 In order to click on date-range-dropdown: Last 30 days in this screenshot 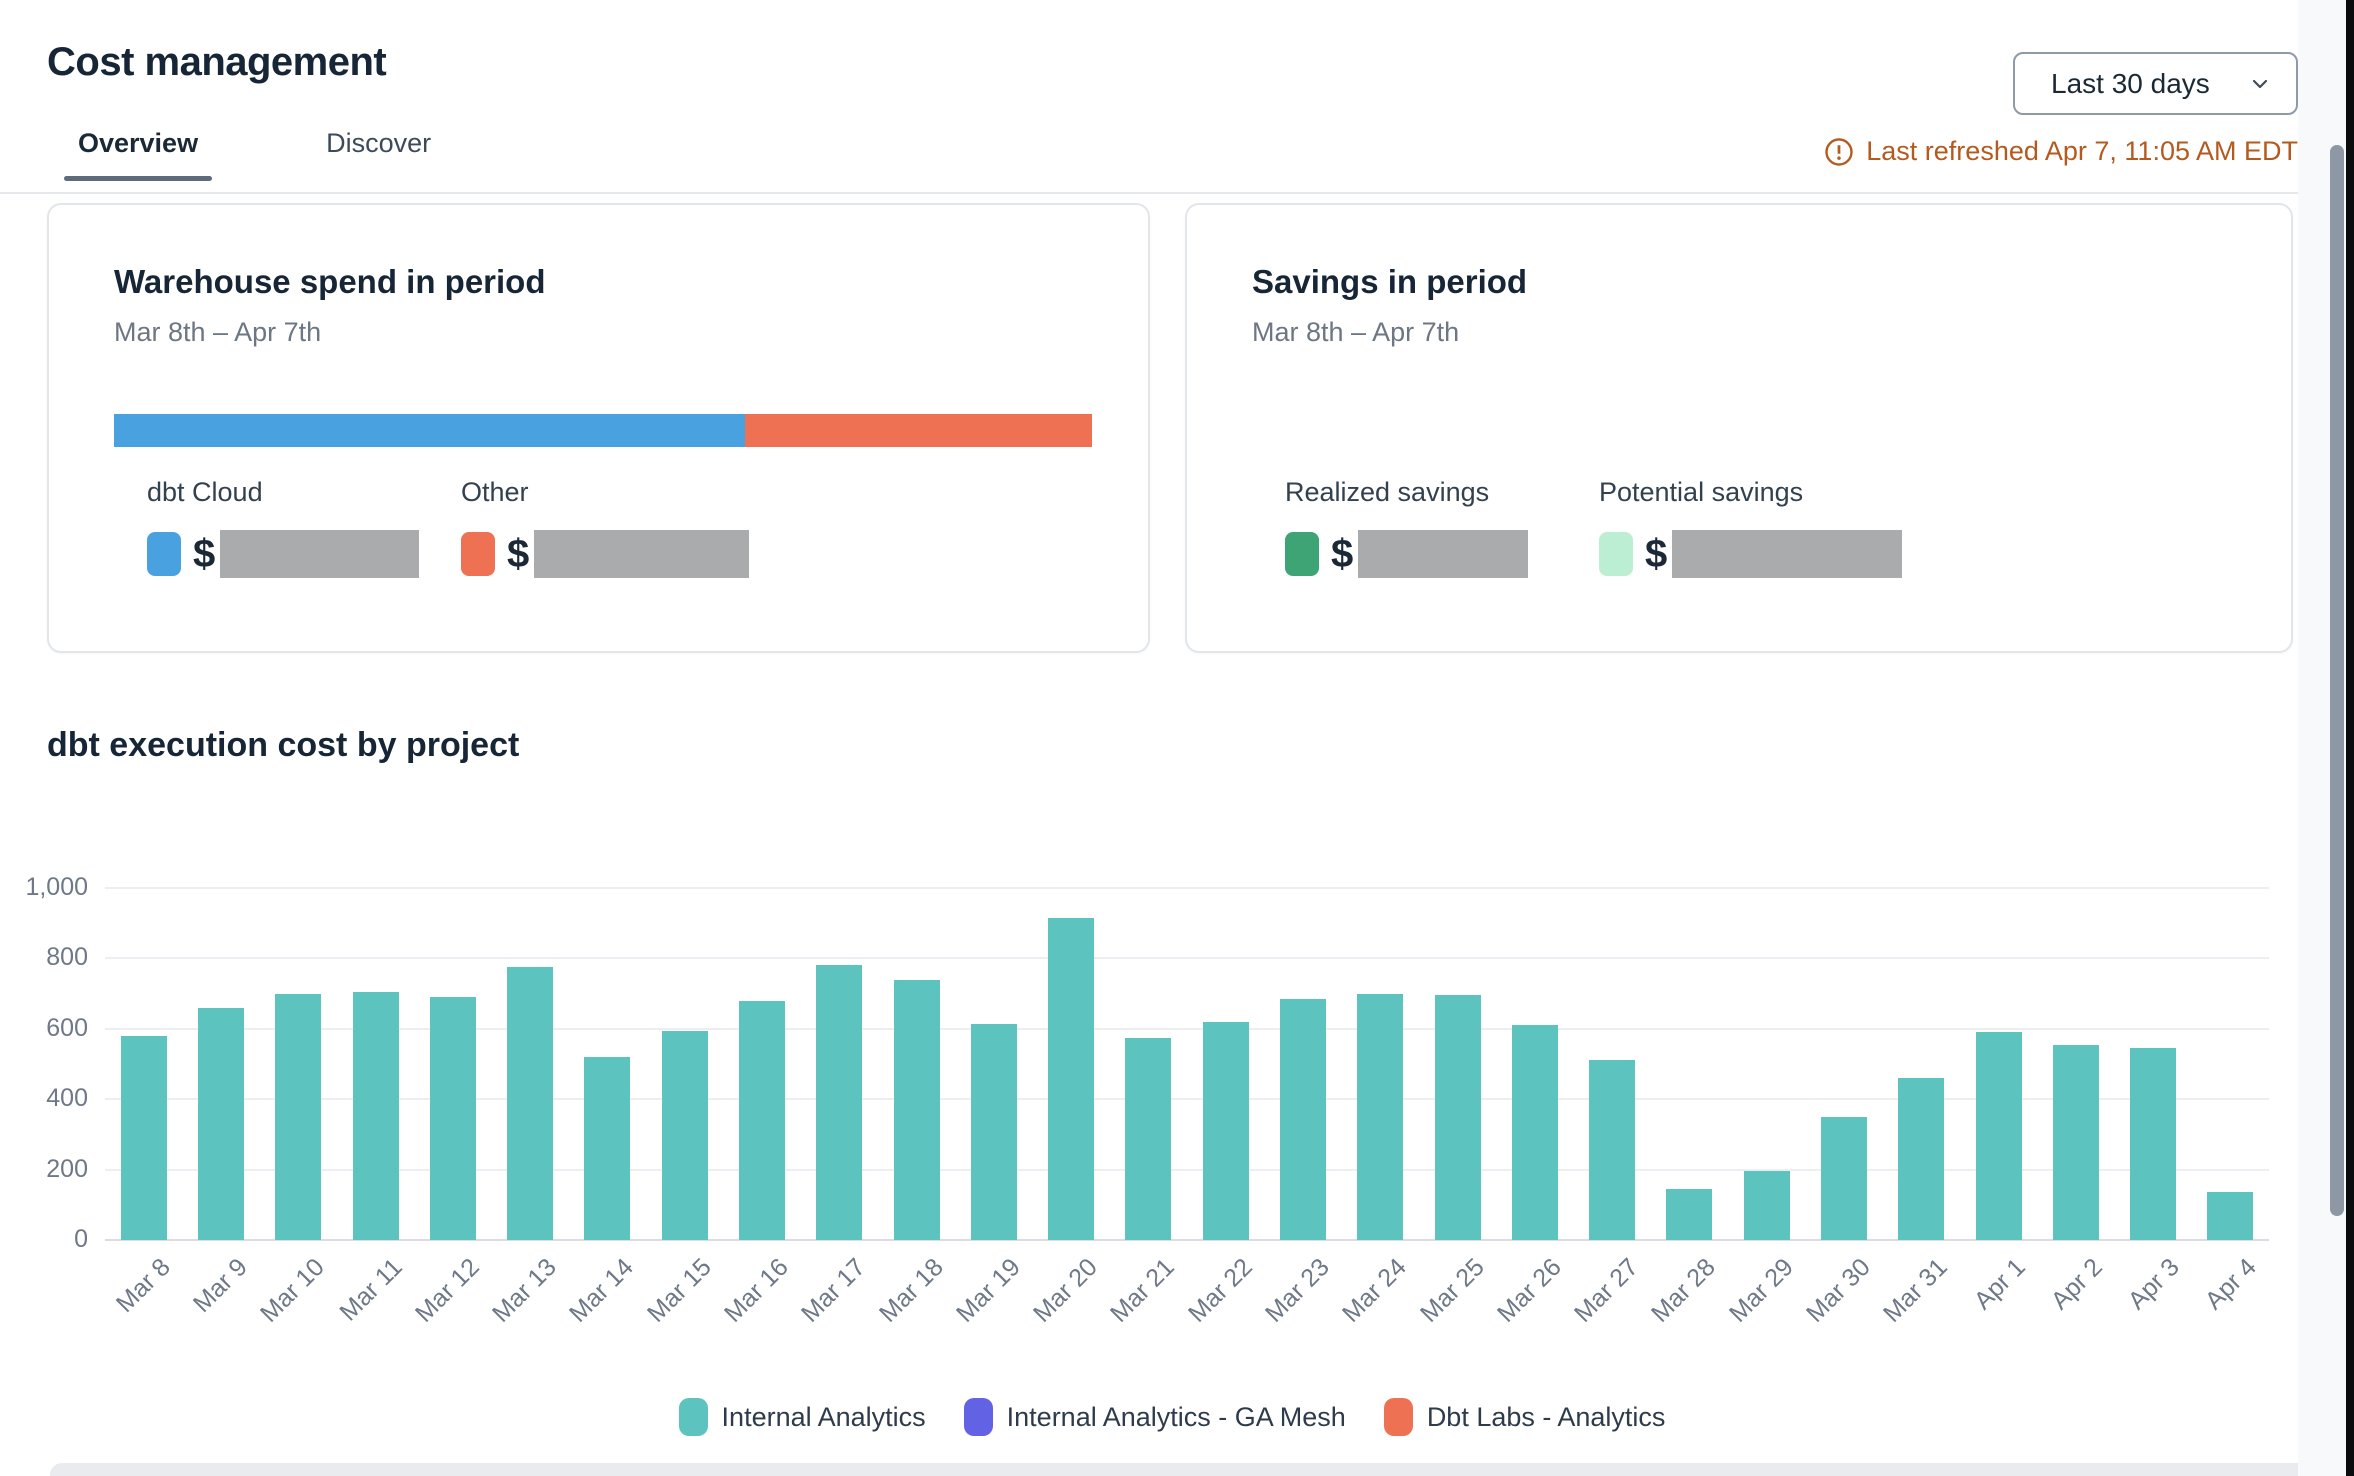, I will do `click(2155, 83)`.